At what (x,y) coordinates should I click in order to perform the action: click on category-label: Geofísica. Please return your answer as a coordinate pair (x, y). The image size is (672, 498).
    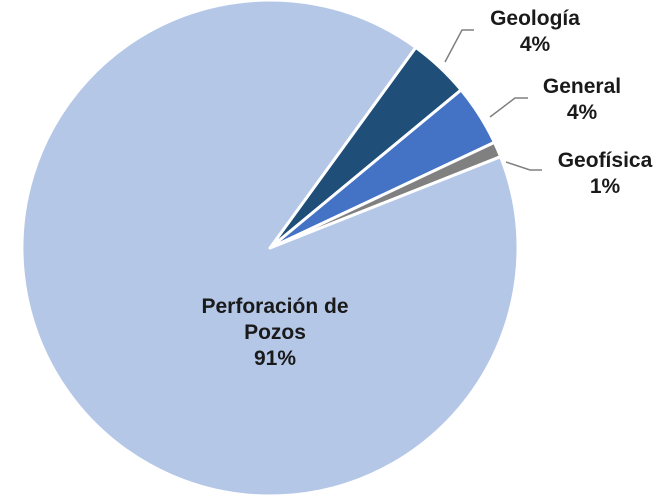
    Looking at the image, I should click on (605, 160).